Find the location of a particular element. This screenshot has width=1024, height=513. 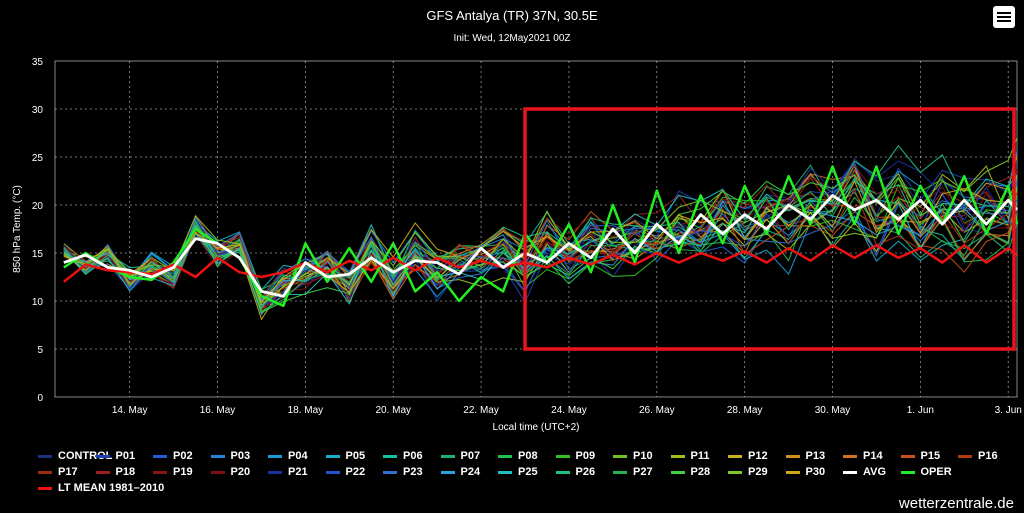

legend-item: P21 is located at coordinates (288, 474).